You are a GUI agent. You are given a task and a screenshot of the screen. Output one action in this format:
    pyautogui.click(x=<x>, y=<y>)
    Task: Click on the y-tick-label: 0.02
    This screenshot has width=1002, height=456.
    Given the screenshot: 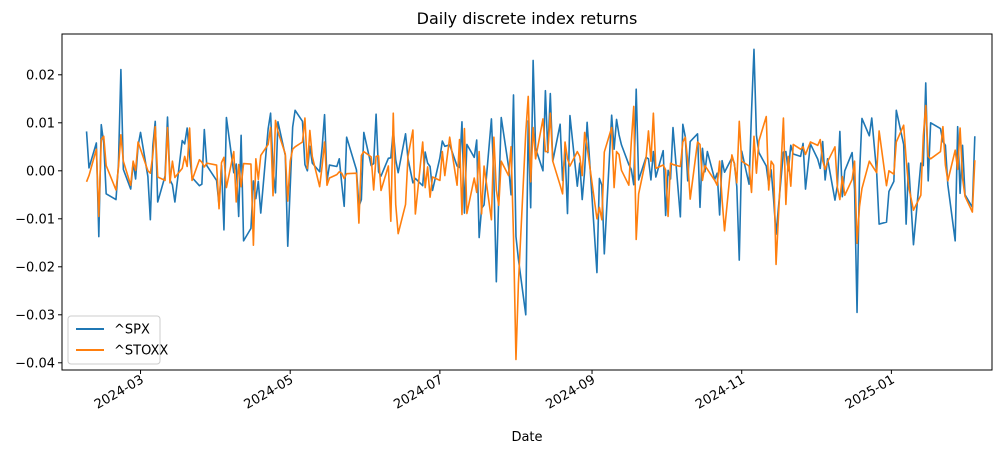 What is the action you would take?
    pyautogui.click(x=40, y=75)
    